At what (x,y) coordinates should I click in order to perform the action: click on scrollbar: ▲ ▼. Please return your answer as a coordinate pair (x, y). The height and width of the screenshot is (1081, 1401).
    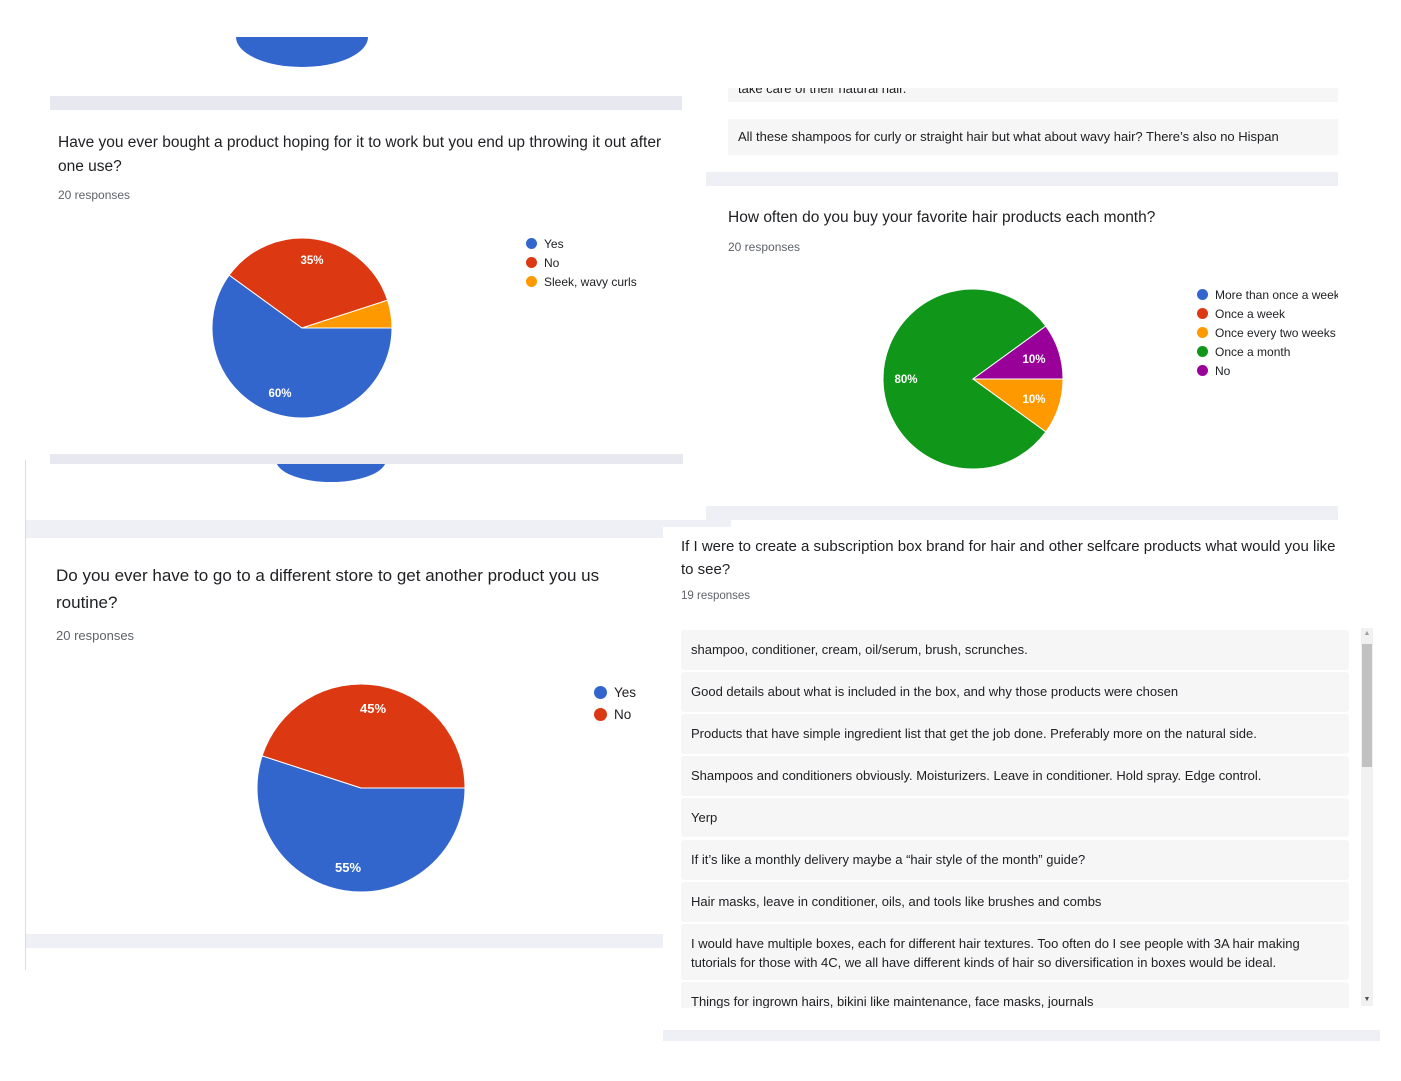
    Looking at the image, I should click on (1367, 817).